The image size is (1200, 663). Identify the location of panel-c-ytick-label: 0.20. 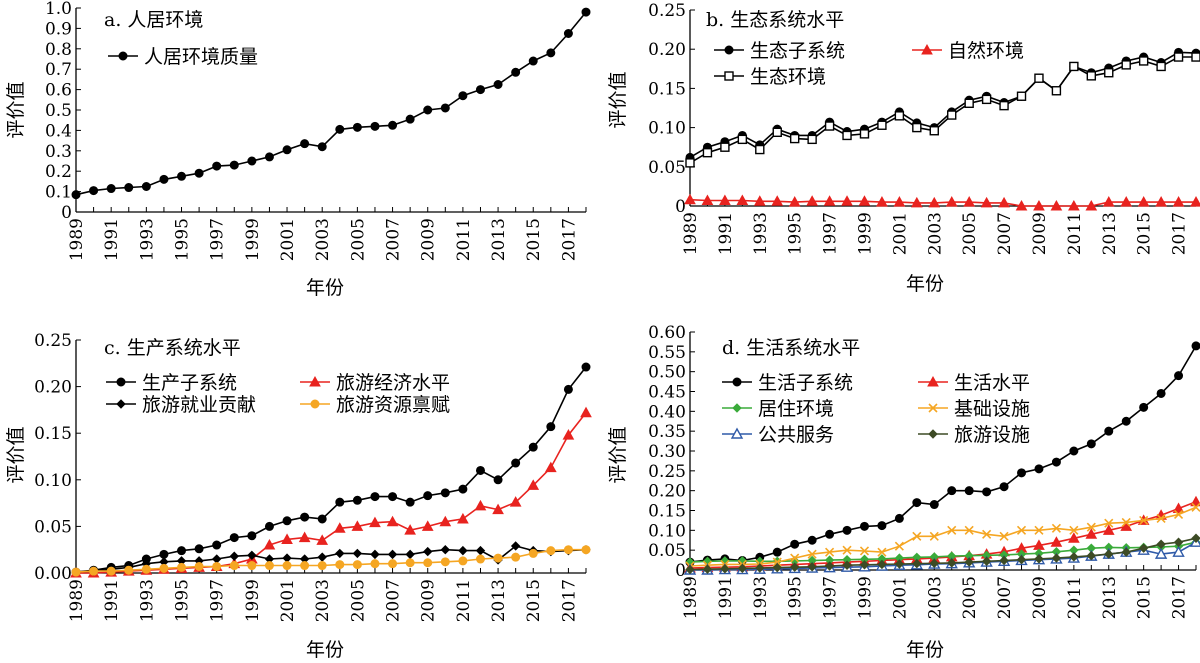
(53, 388).